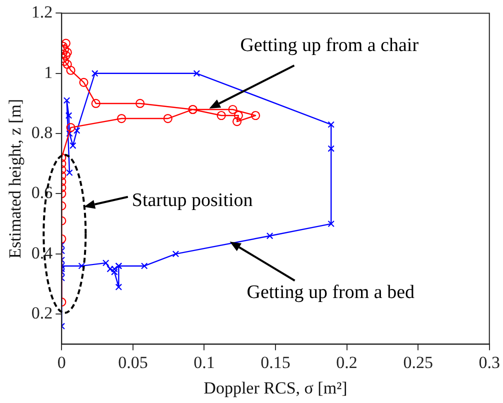  Describe the element at coordinates (276, 388) in the screenshot. I see `x-axis-title: Doppler RCS, σ [m²]` at that location.